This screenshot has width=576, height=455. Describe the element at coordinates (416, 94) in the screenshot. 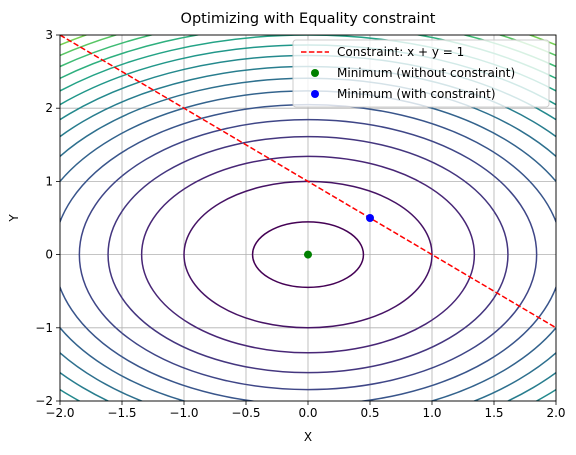

I see `legend-label: Minimum (with constraint)` at that location.